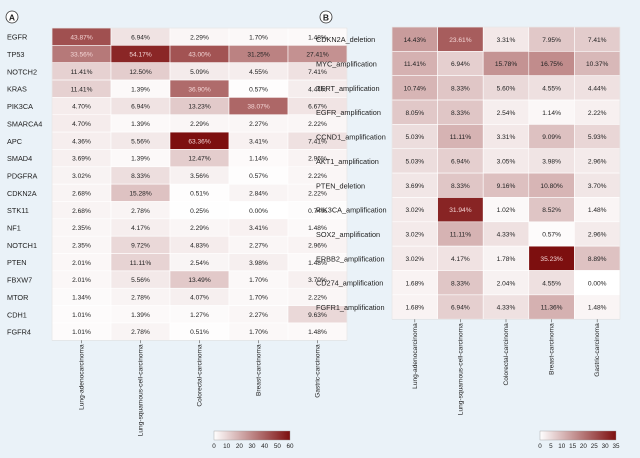 The height and width of the screenshot is (458, 640). What do you see at coordinates (258, 193) in the screenshot?
I see `cell-value: 2.84%` at bounding box center [258, 193].